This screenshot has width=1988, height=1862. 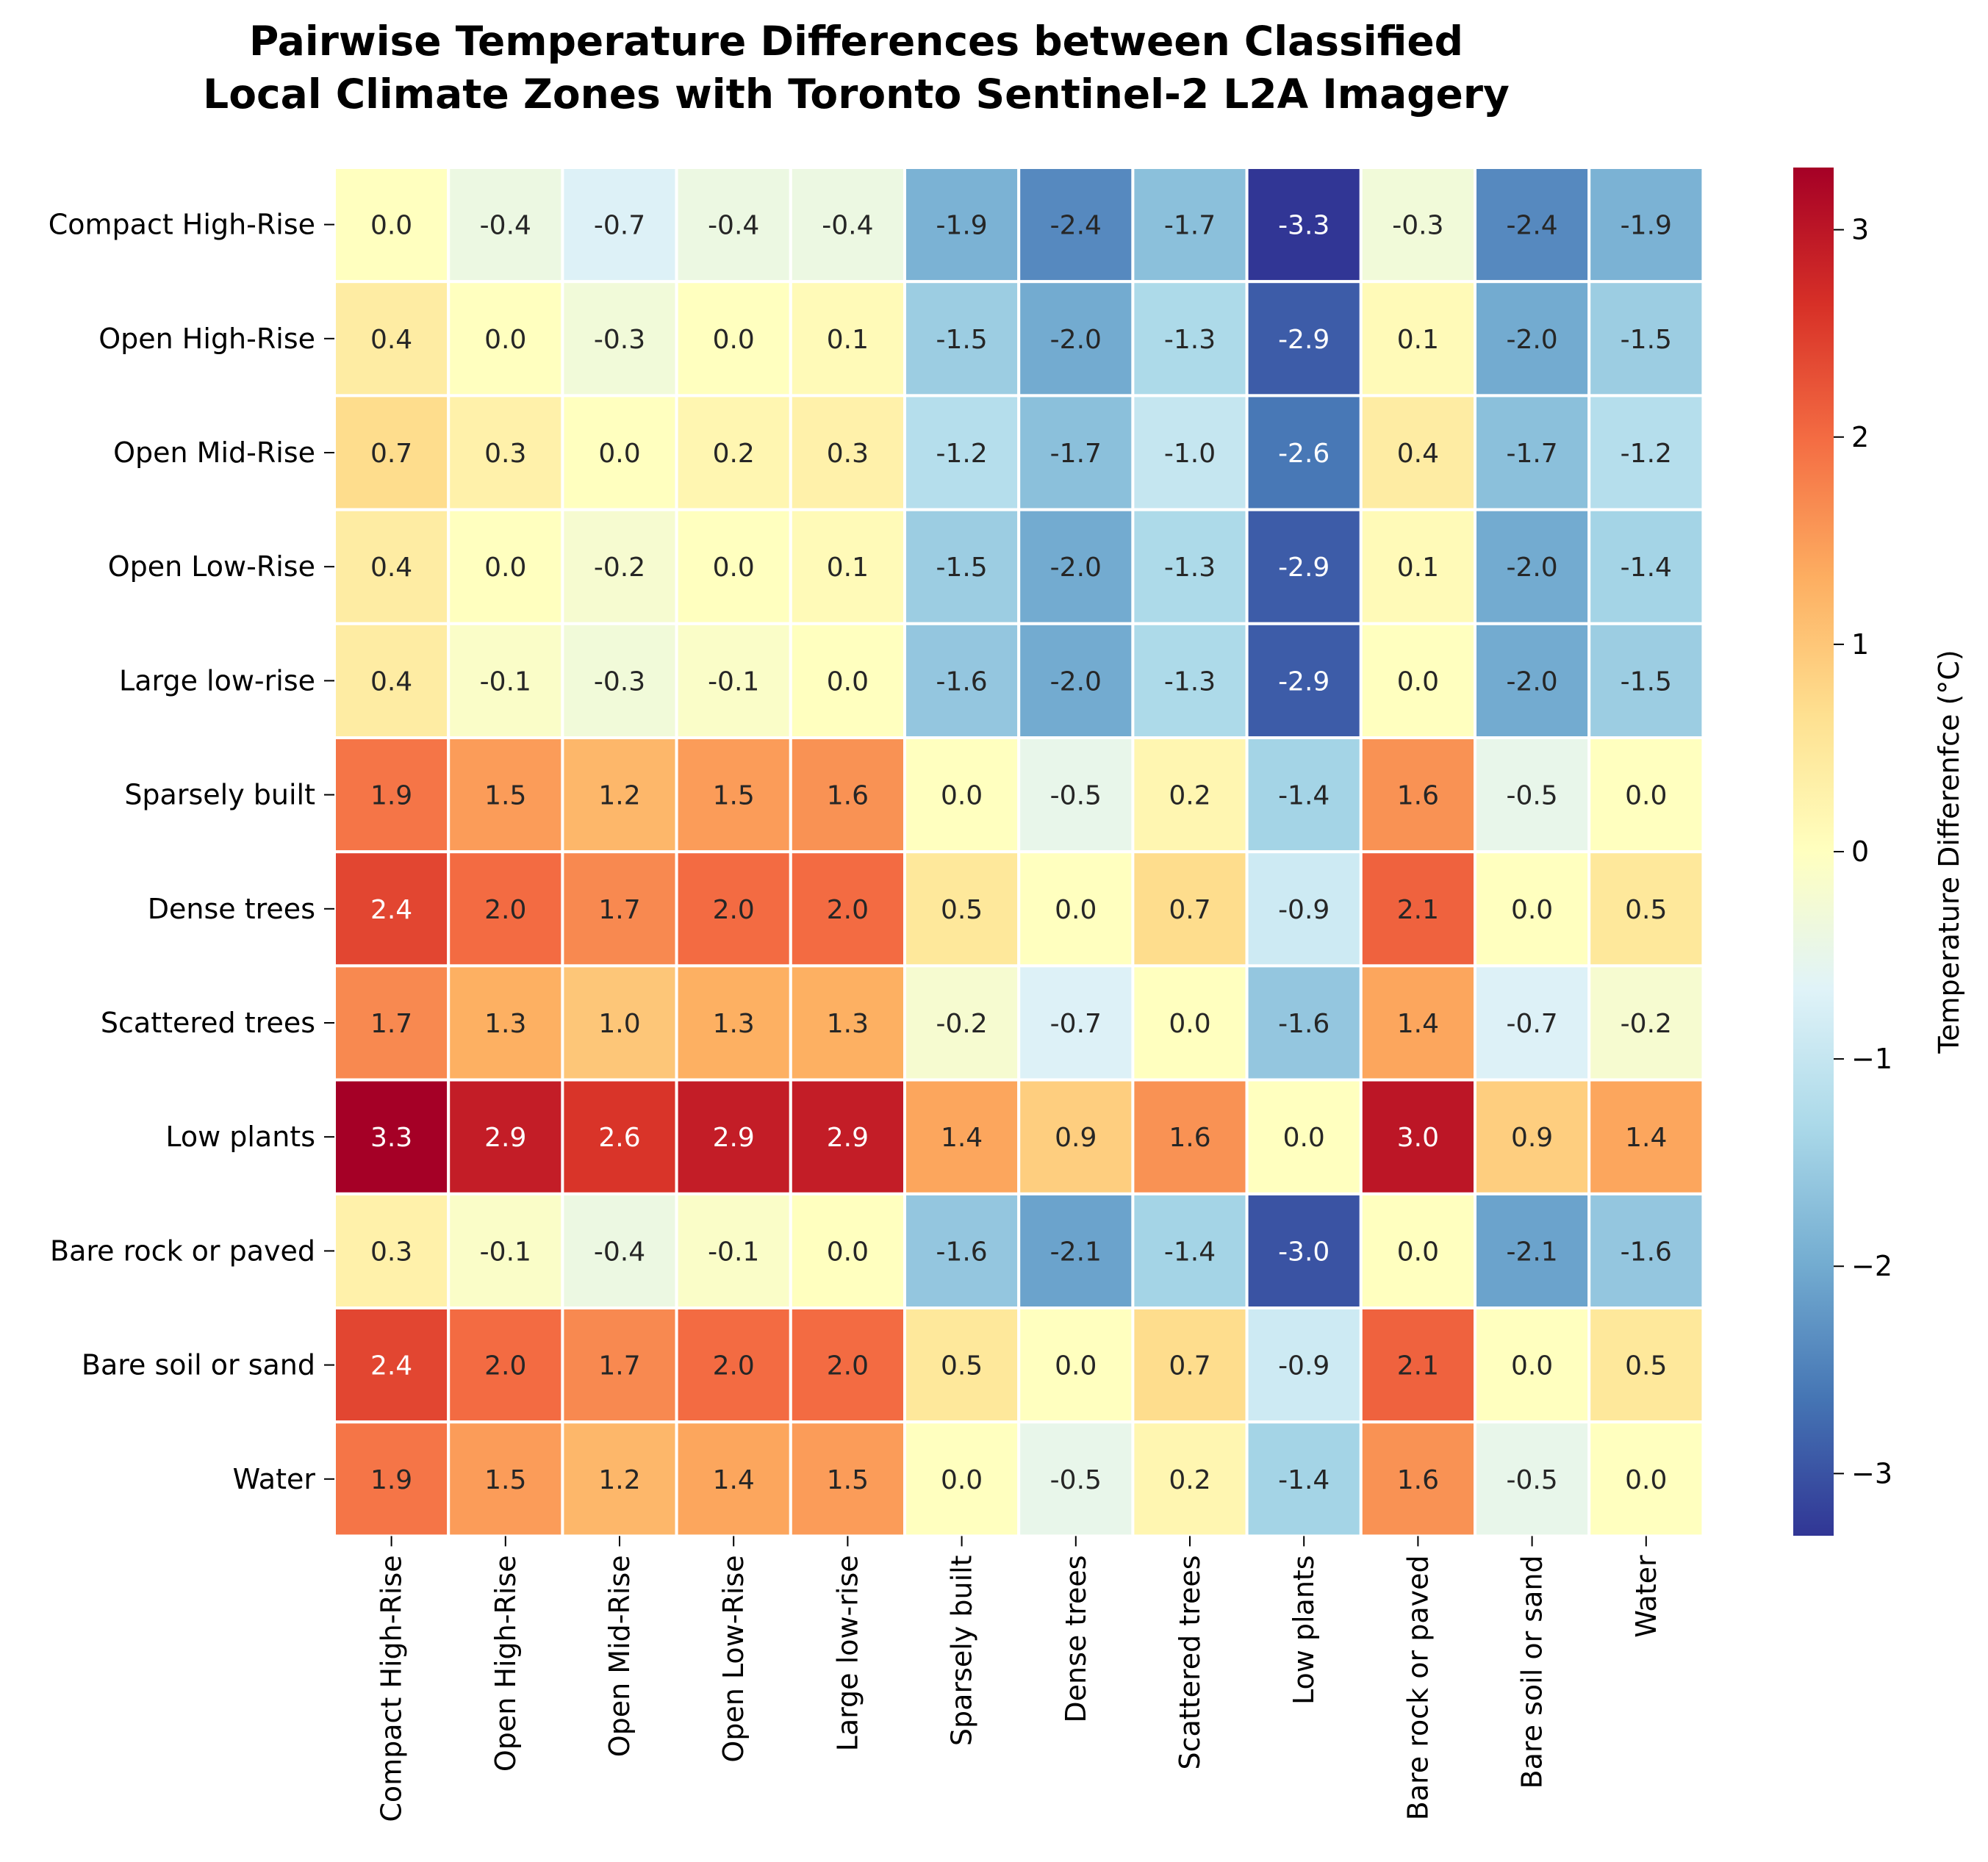 I want to click on row-label-bare-rock-or-paved: Bare rock or paved, so click(x=182, y=1250).